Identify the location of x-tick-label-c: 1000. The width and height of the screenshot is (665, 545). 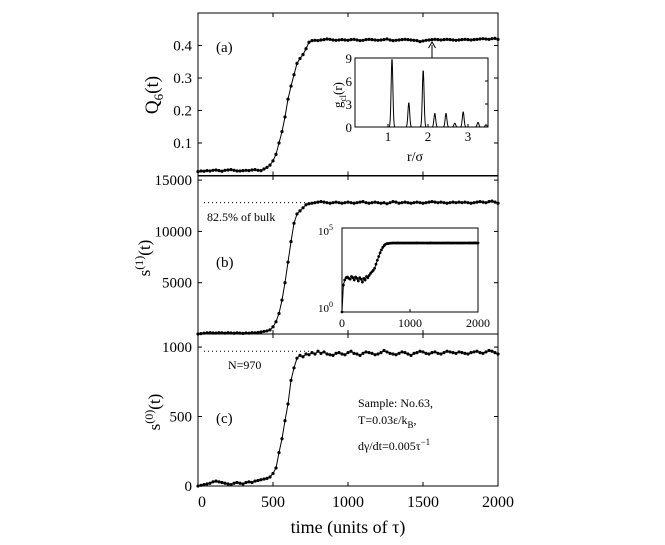
(348, 502).